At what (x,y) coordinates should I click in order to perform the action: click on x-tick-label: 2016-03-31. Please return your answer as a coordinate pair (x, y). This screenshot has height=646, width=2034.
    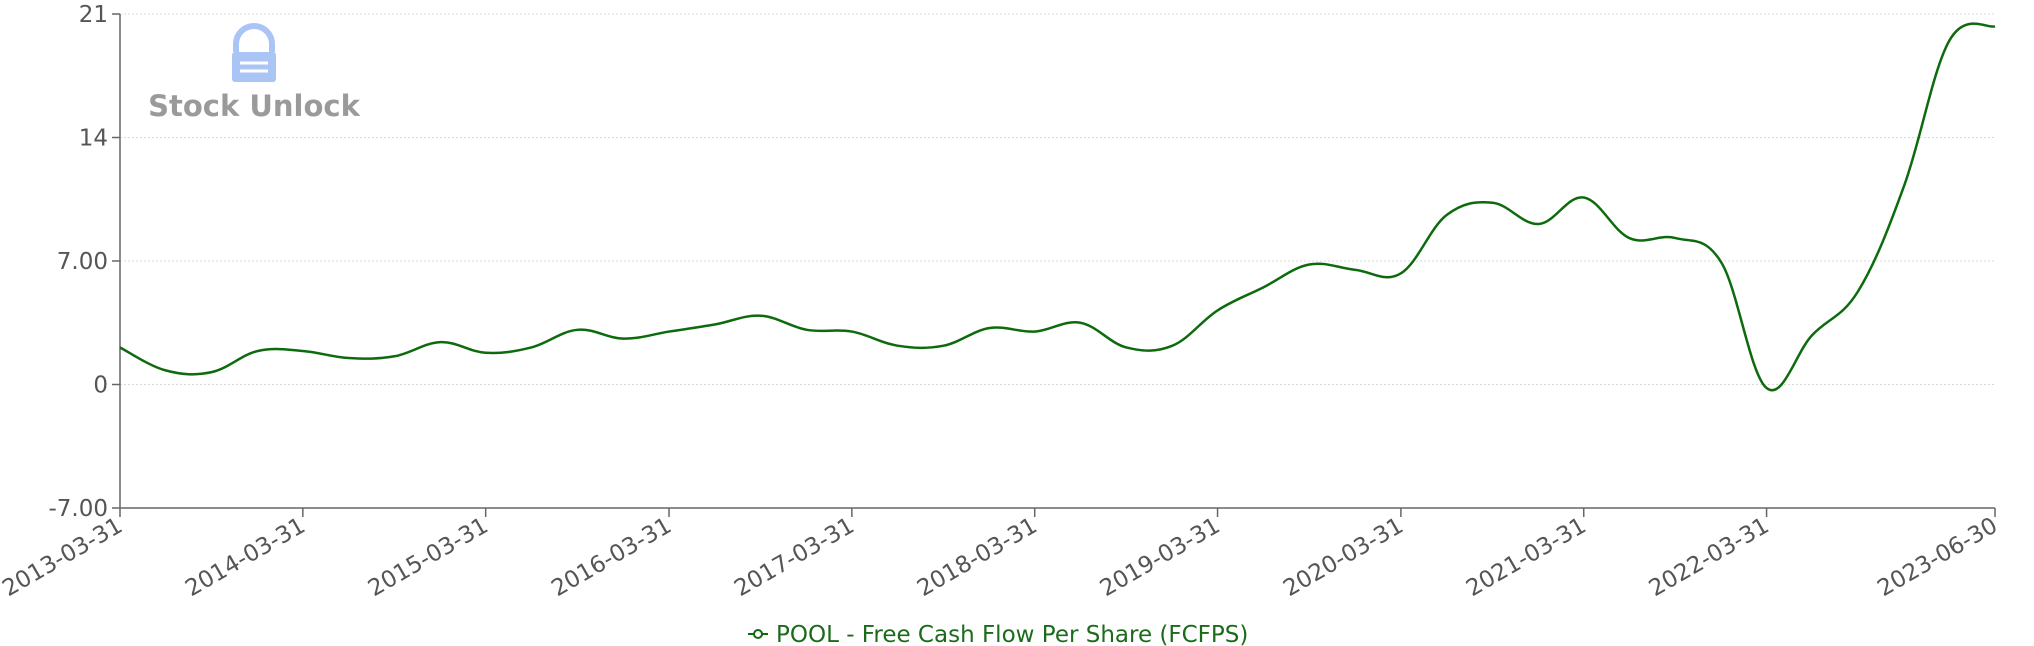
    Looking at the image, I should click on (611, 557).